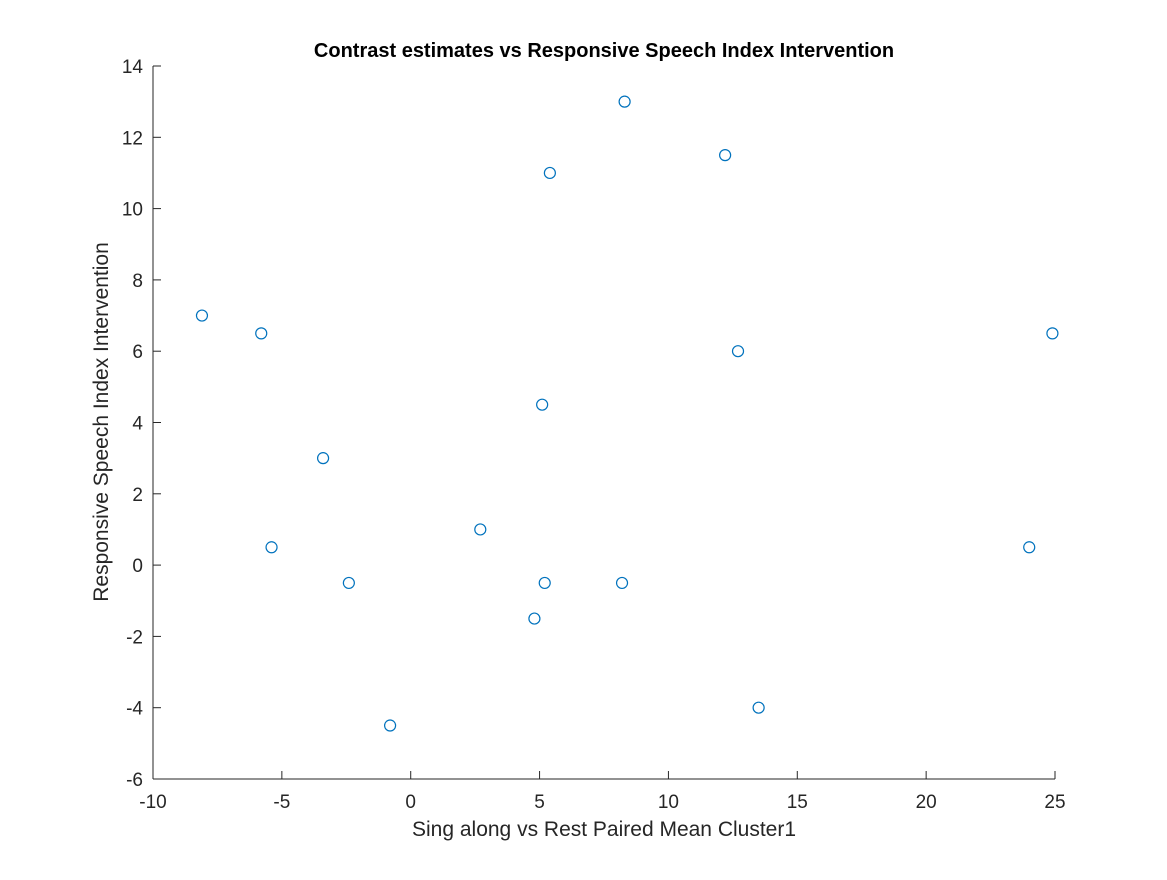 Image resolution: width=1167 pixels, height=880 pixels. I want to click on y-tick-label: 12, so click(132, 138).